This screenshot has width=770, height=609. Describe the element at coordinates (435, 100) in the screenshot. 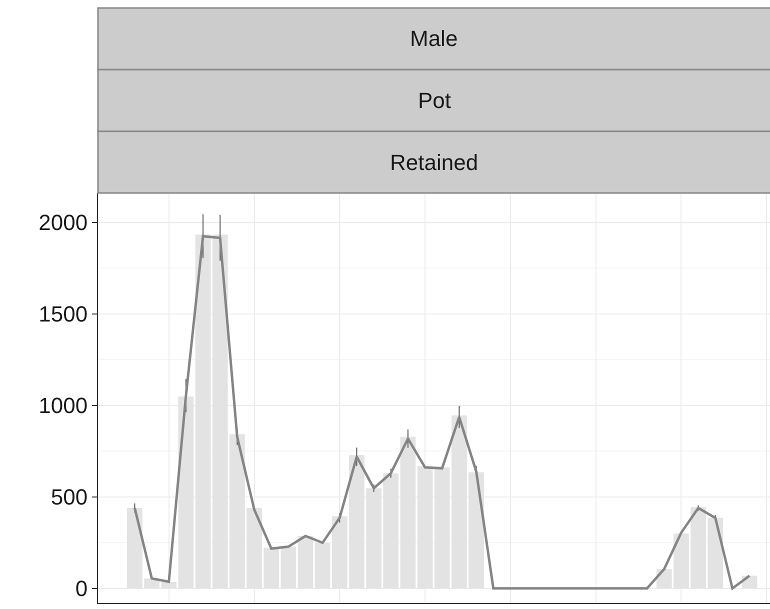

I see `text: Pot` at that location.